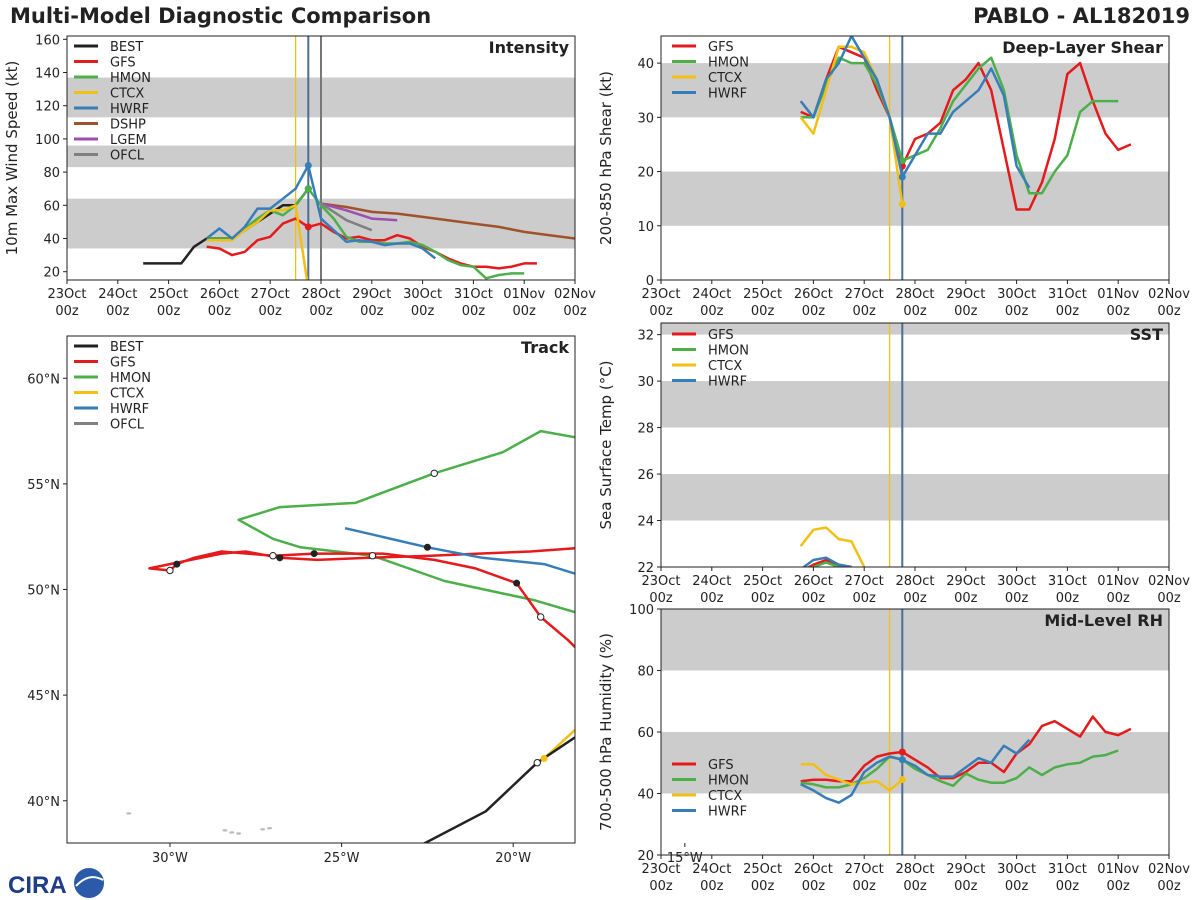 Image resolution: width=1200 pixels, height=900 pixels. What do you see at coordinates (725, 796) in the screenshot?
I see `rh-legend-label-ctcx: CTCX` at bounding box center [725, 796].